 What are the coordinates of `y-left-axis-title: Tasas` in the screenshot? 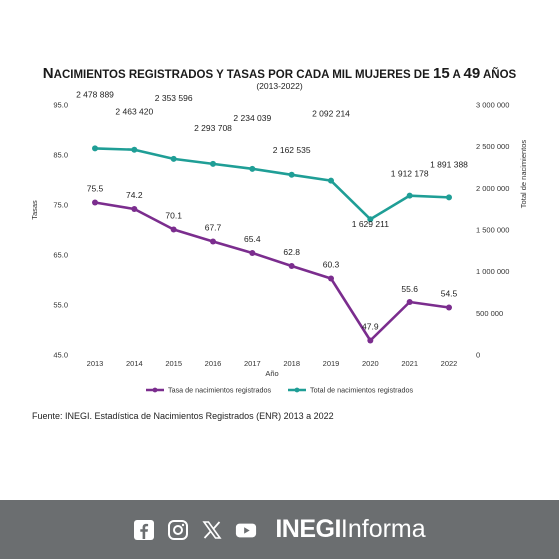 It's located at (34, 210).